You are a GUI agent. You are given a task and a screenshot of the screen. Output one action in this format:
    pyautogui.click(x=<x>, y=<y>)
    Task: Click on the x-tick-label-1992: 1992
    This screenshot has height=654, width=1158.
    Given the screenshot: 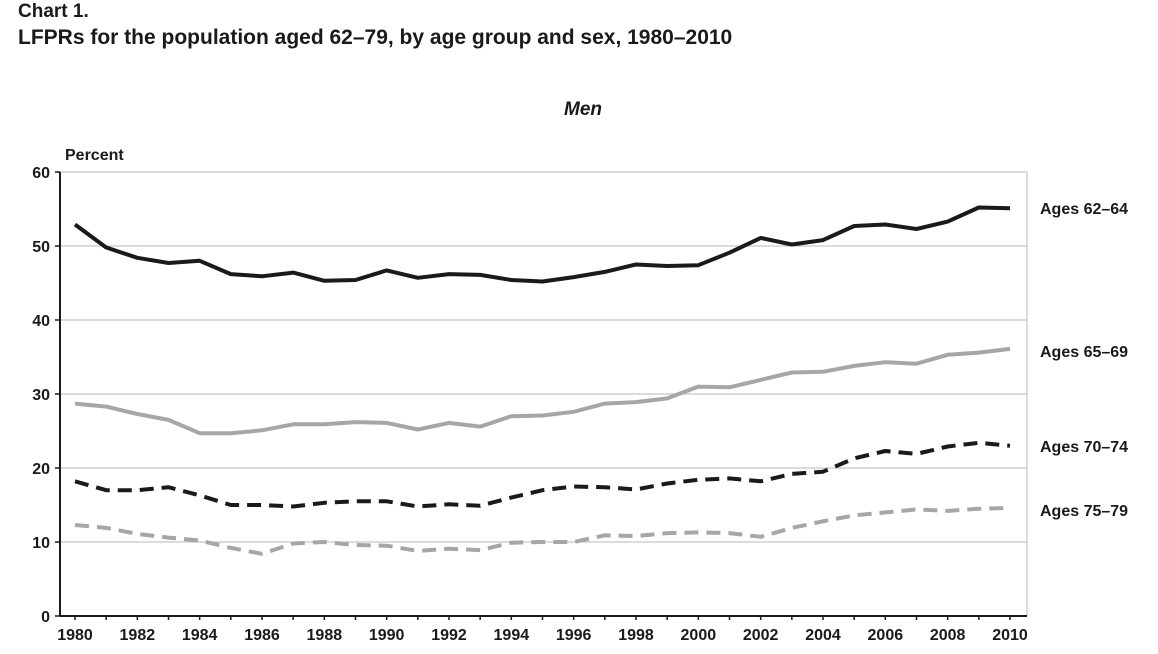 What is the action you would take?
    pyautogui.click(x=449, y=635)
    